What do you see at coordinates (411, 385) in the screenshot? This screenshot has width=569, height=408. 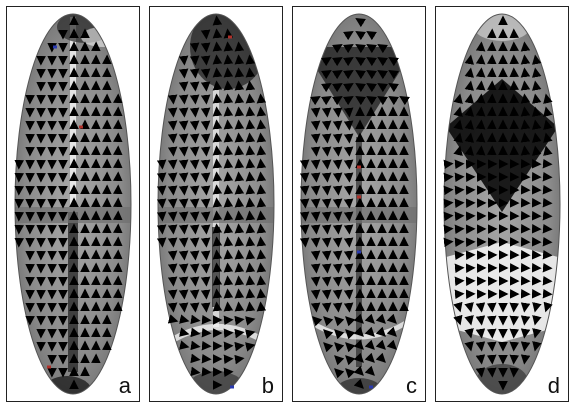 I see `panel-label-c: c` at bounding box center [411, 385].